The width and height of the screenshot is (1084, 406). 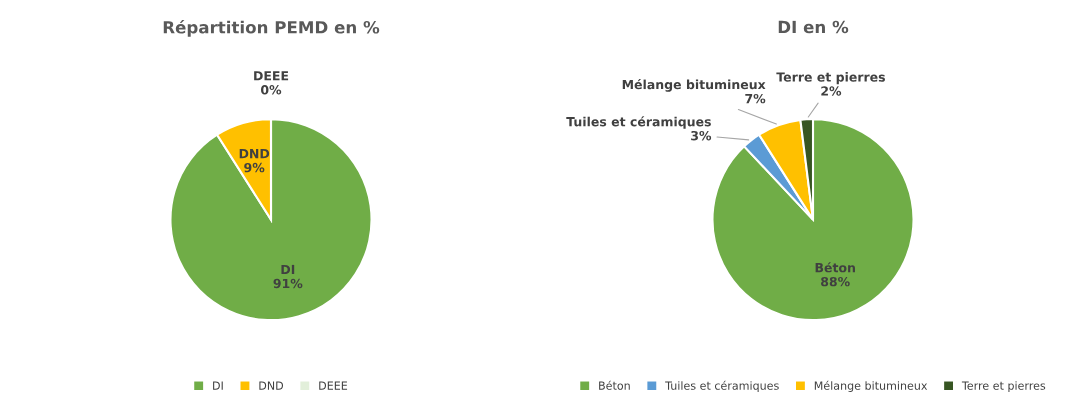 I want to click on slice-label: Tuiles et céramiques, so click(x=638, y=122).